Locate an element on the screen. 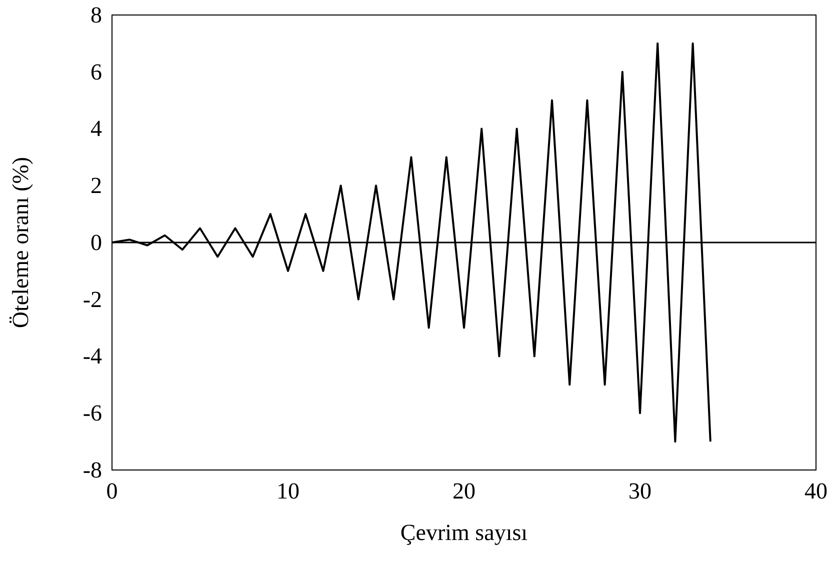 This screenshot has width=840, height=570. y-tick-label: -8 is located at coordinates (92, 469).